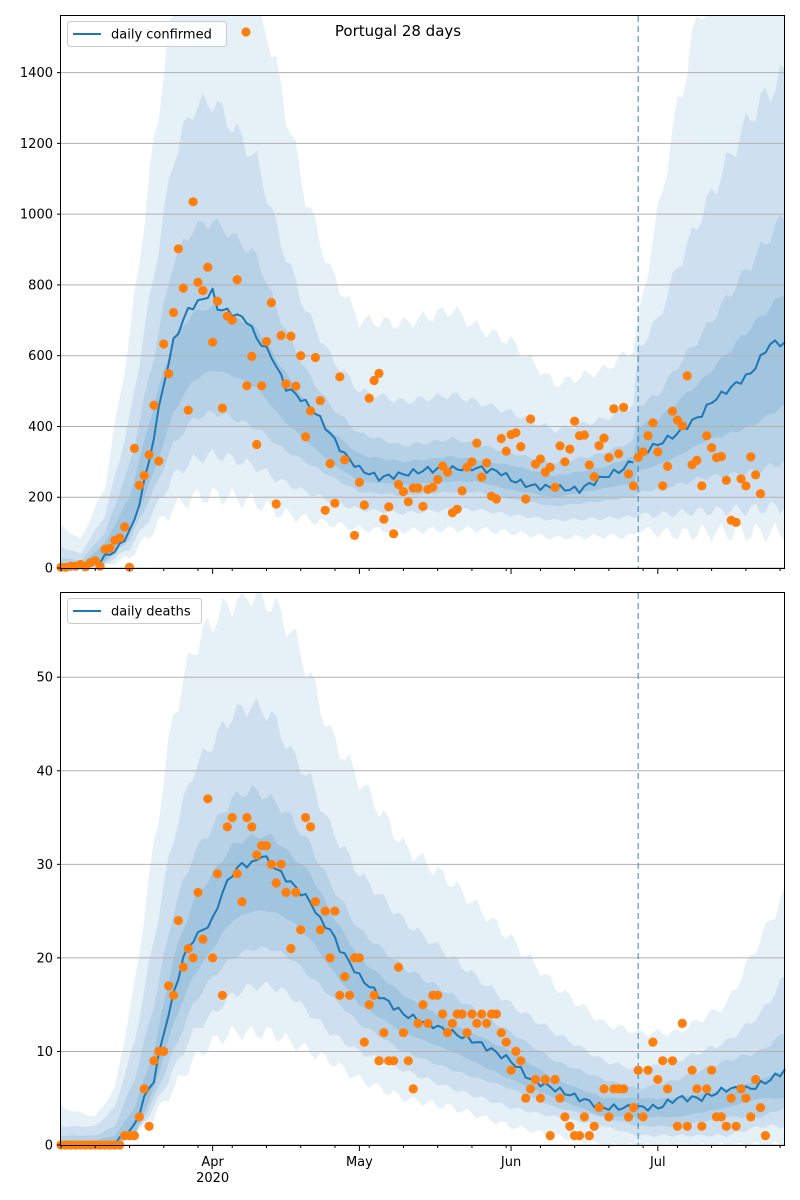  What do you see at coordinates (40, 498) in the screenshot?
I see `y-tick-label: 200` at bounding box center [40, 498].